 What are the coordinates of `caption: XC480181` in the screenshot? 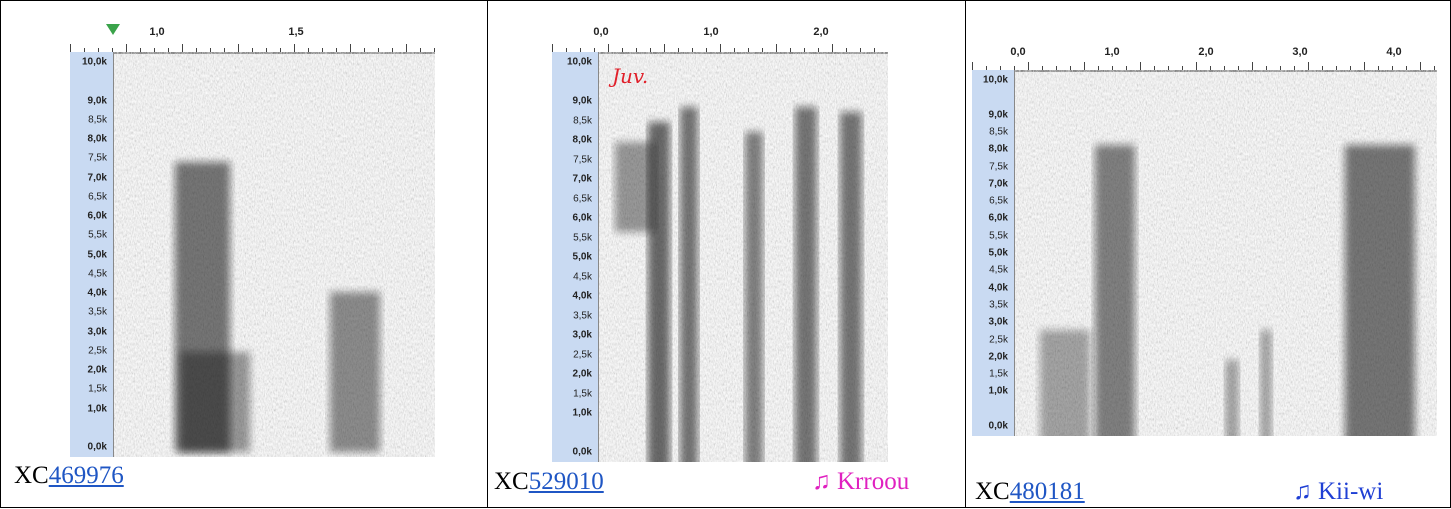 It's located at (1030, 492).